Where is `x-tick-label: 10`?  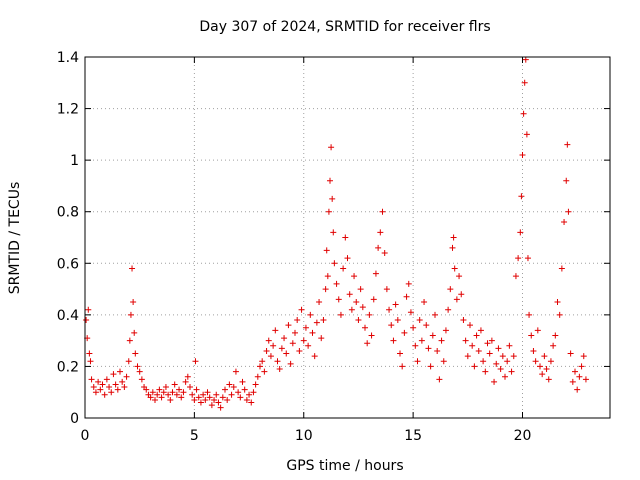 x-tick-label: 10 is located at coordinates (304, 436).